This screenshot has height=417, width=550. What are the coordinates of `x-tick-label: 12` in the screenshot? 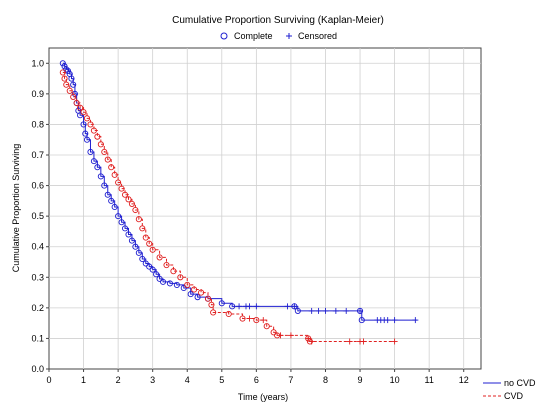 It's located at (464, 380).